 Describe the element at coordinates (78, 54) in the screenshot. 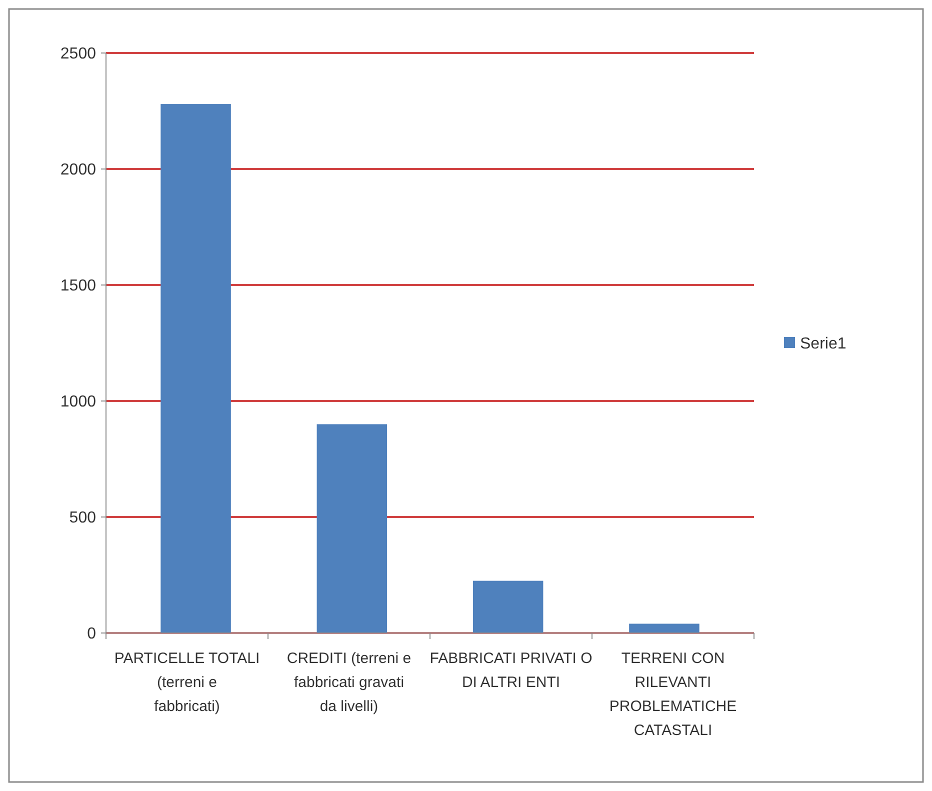

I see `y-tick-label: 2500` at that location.